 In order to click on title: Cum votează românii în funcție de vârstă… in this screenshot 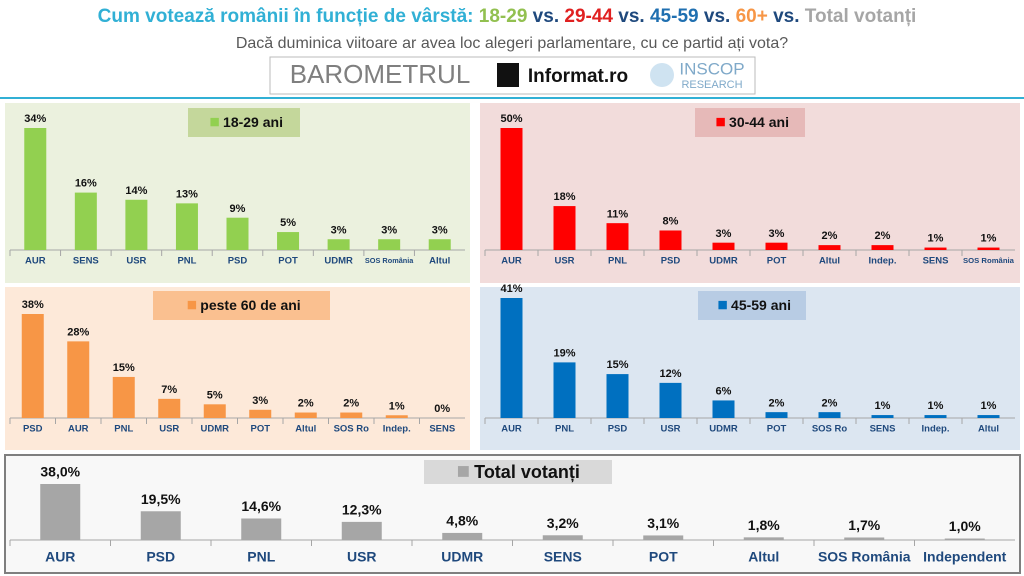, I will do `click(507, 16)`.